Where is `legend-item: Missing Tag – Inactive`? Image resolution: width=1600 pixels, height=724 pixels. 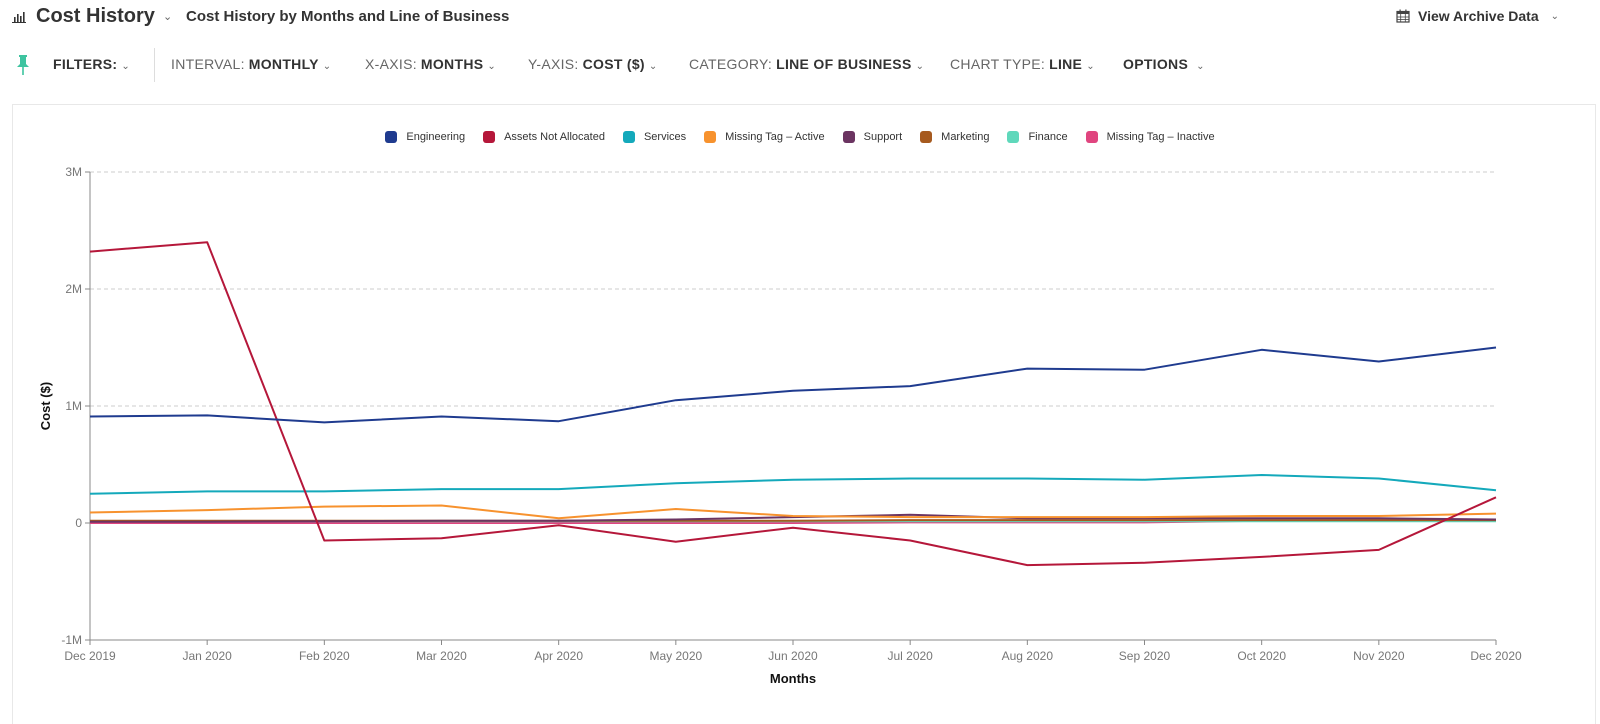 legend-item: Missing Tag – Inactive is located at coordinates (1150, 137).